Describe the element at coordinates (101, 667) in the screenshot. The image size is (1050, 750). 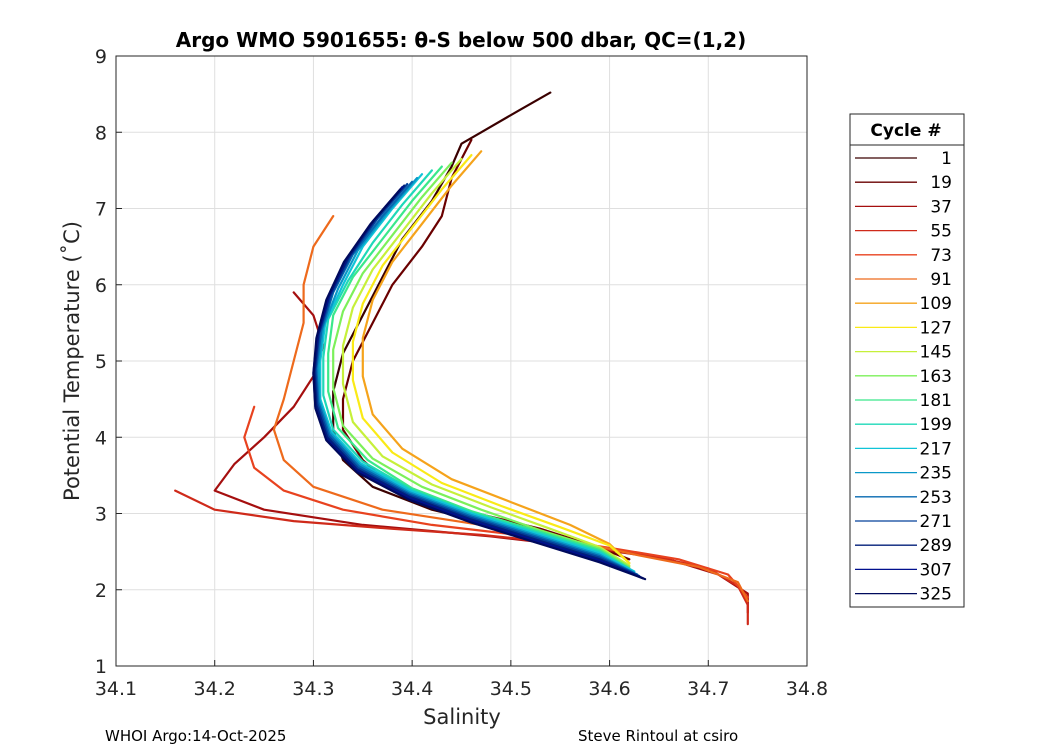
I see `y-tick-label: 1` at that location.